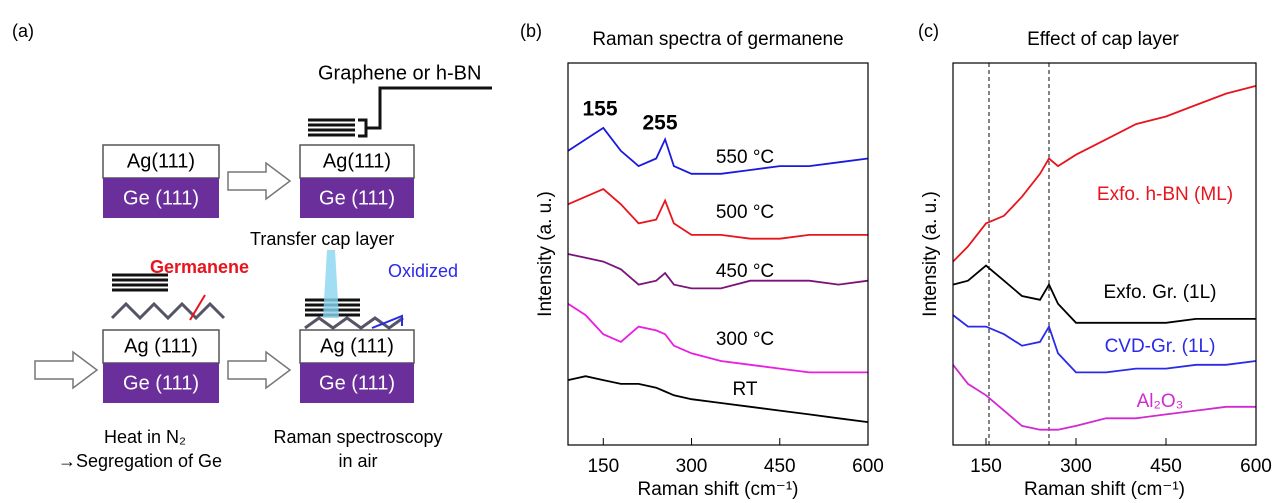 This screenshot has height=503, width=1274. Describe the element at coordinates (745, 157) in the screenshot. I see `series-label: 550 °C` at that location.